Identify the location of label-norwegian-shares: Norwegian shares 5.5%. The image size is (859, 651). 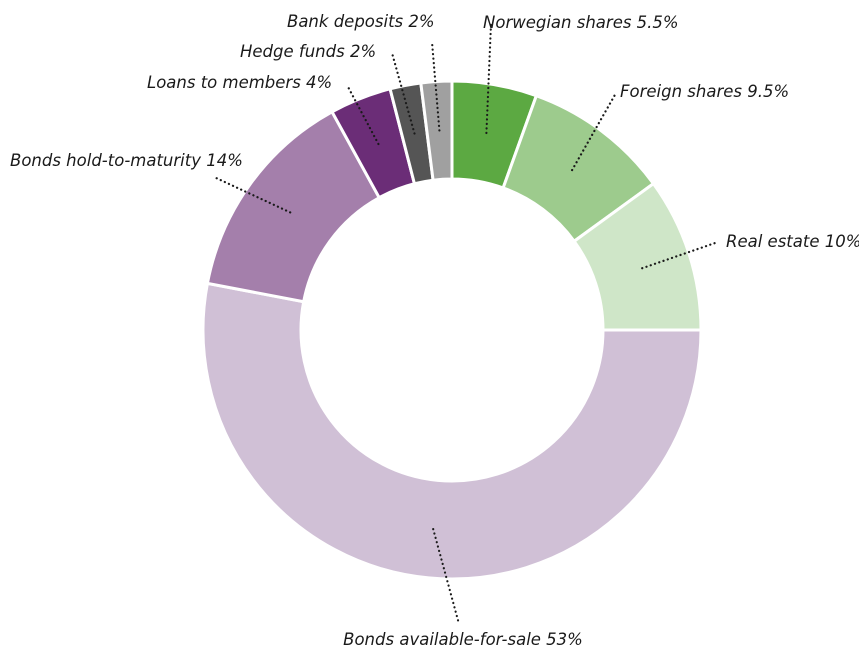
(581, 22).